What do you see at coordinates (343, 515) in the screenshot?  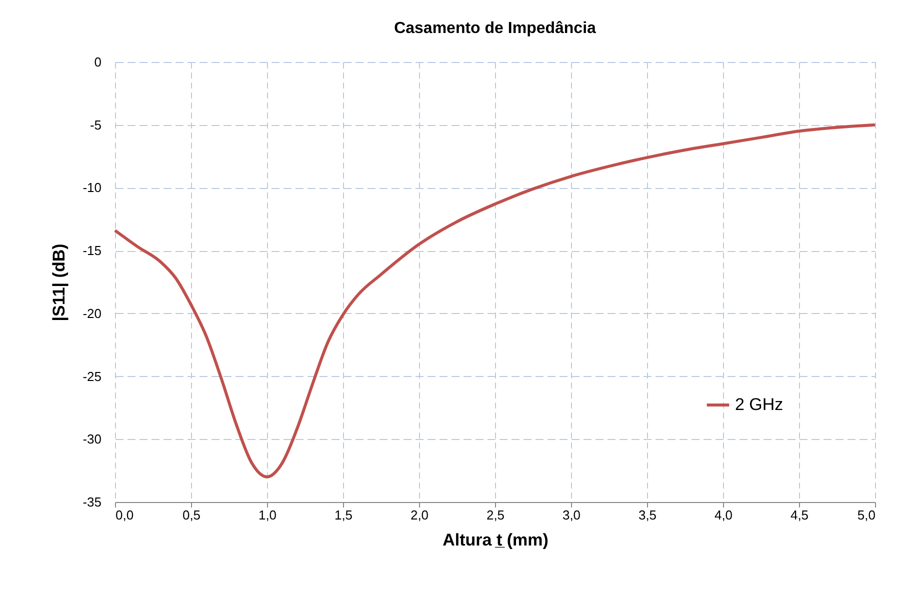 I see `x-tick-label: 1,5` at bounding box center [343, 515].